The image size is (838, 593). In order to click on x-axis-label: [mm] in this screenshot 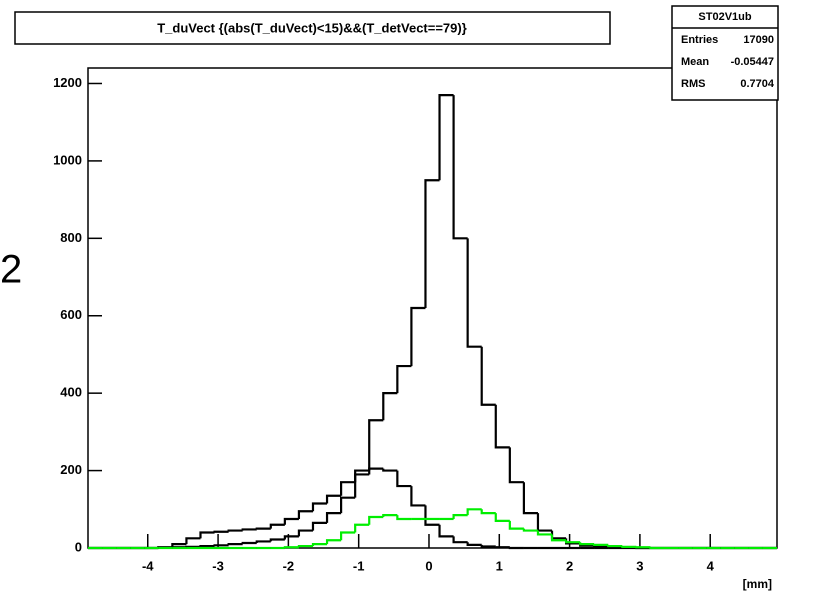, I will do `click(757, 584)`.